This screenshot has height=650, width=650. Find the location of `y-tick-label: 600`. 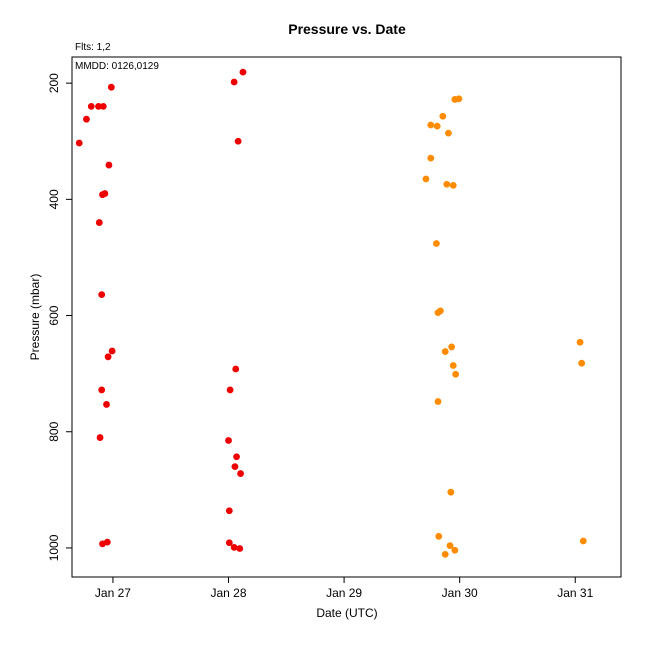

y-tick-label: 600 is located at coordinates (54, 315).